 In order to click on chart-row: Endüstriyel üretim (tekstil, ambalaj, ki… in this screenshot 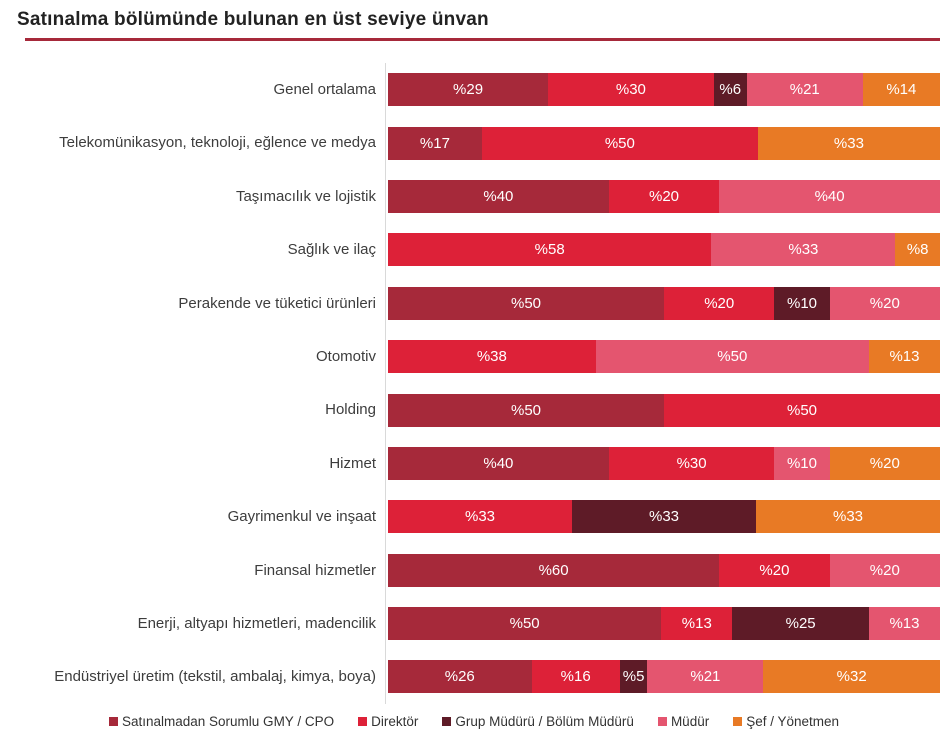, I will do `click(474, 677)`.